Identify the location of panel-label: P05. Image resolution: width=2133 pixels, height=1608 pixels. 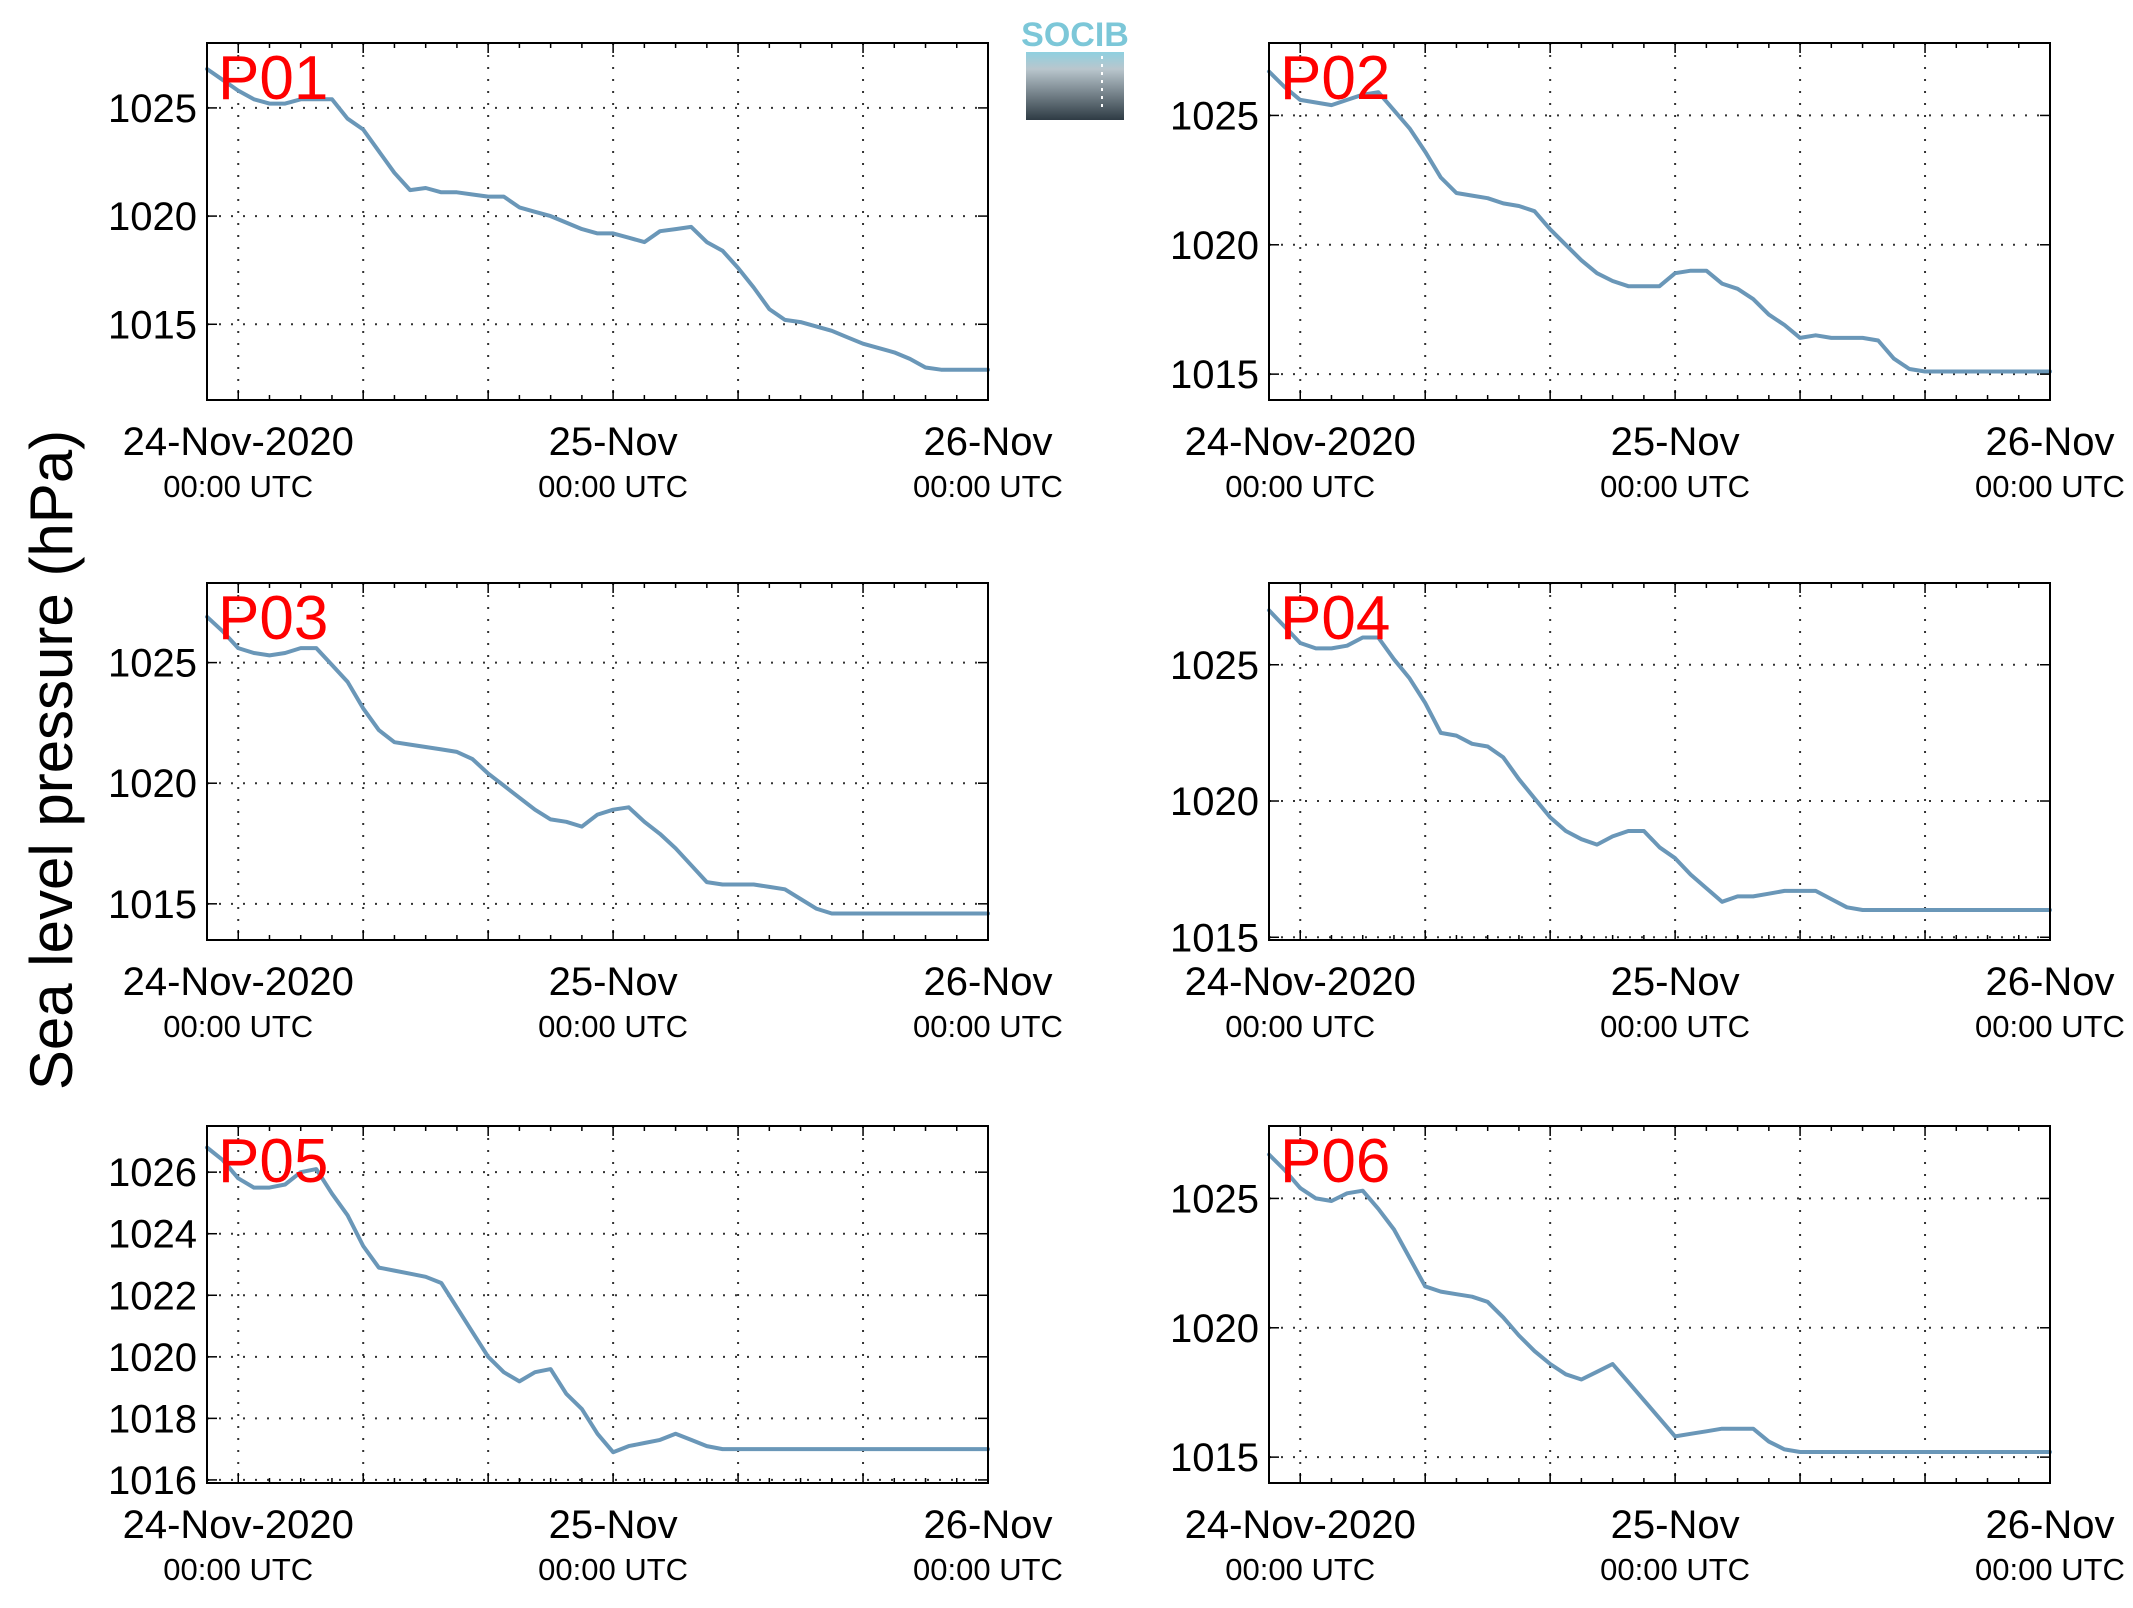
(273, 1161).